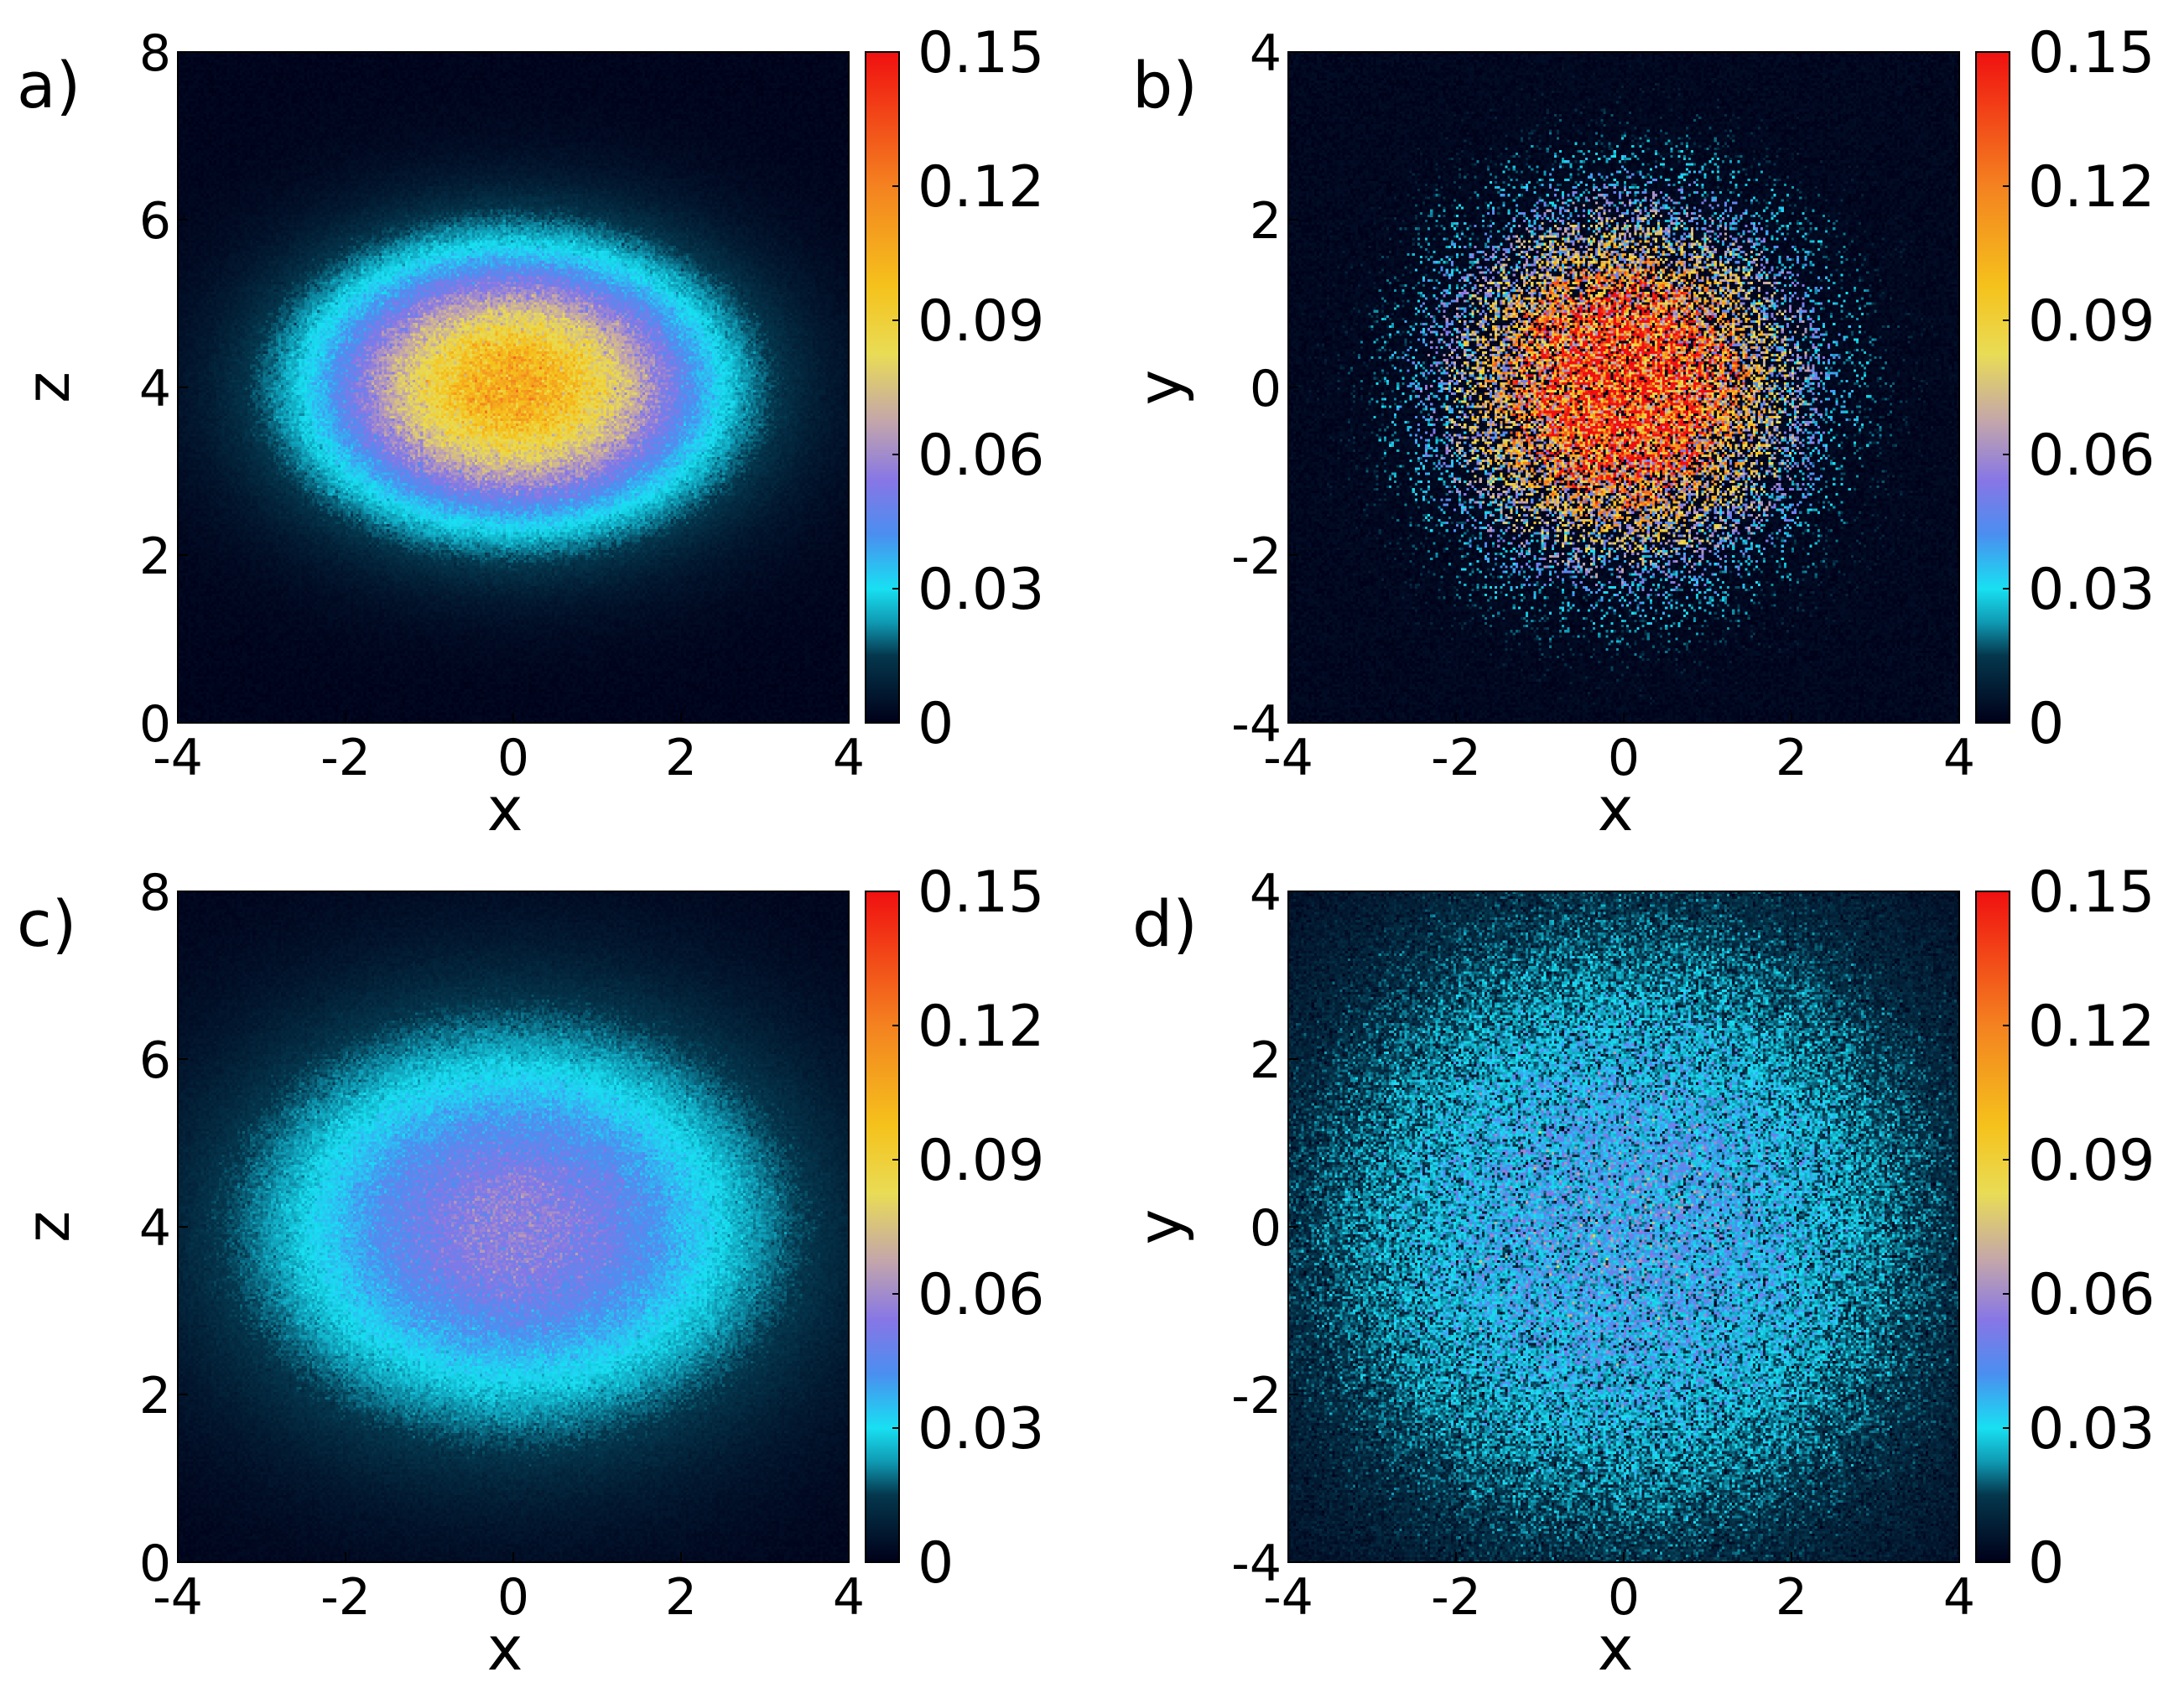  What do you see at coordinates (1165, 923) in the screenshot?
I see `panel-label: d)` at bounding box center [1165, 923].